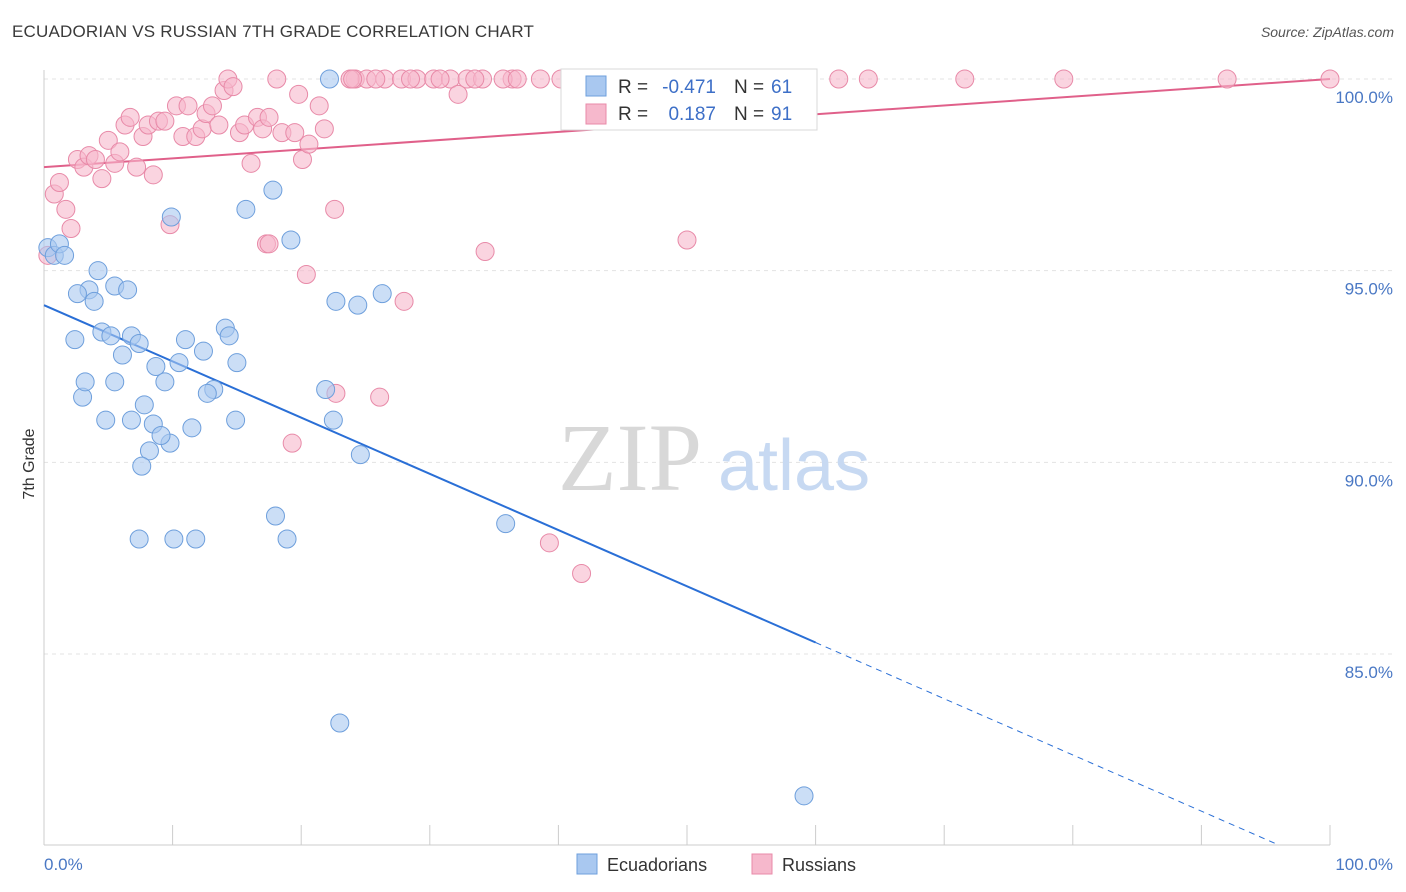 The width and height of the screenshot is (1406, 892). I want to click on bottom-legend: Ecuadorians Russians, so click(716, 864).